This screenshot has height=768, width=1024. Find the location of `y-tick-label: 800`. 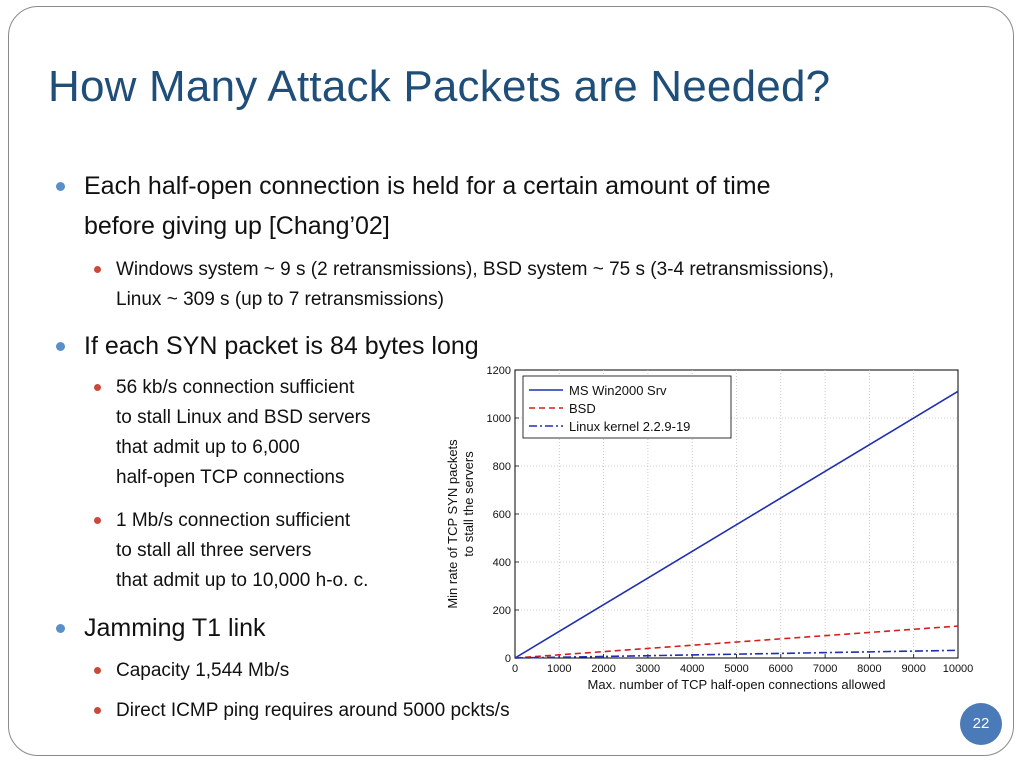

y-tick-label: 800 is located at coordinates (502, 467).